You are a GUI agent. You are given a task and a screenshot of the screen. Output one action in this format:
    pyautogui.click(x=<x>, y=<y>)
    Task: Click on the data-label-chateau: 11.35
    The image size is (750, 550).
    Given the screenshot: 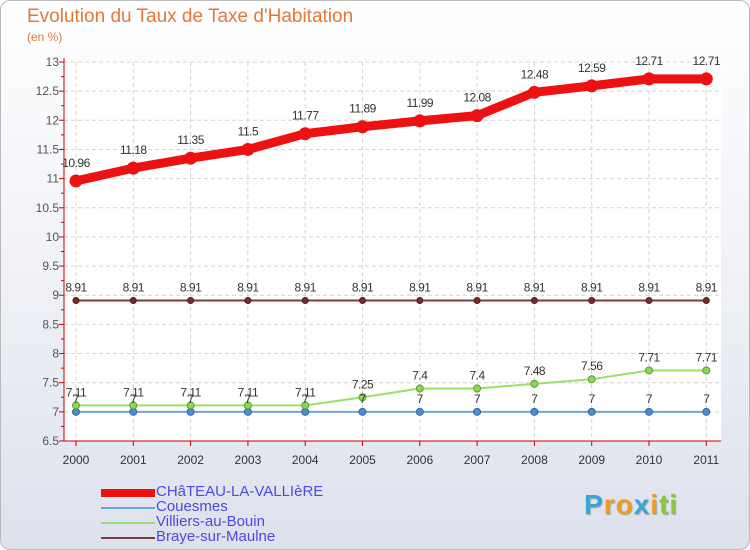 What is the action you would take?
    pyautogui.click(x=190, y=140)
    